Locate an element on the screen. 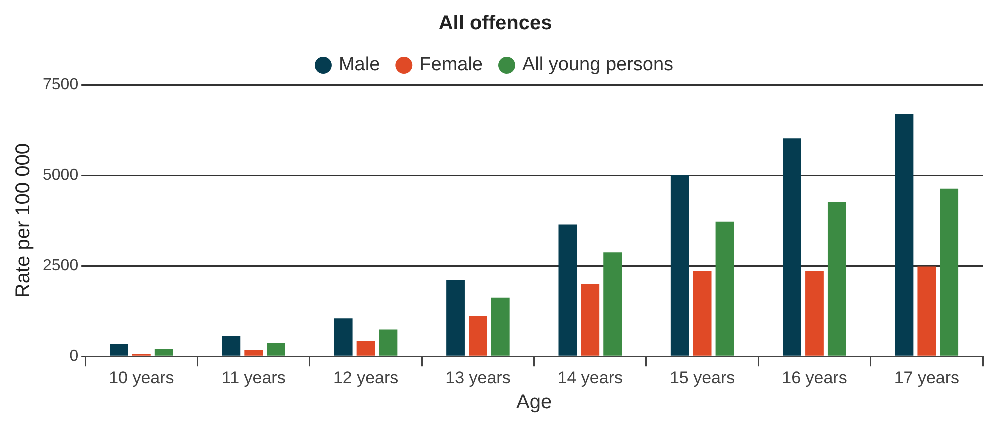  y-tick-label: 0 is located at coordinates (74, 357).